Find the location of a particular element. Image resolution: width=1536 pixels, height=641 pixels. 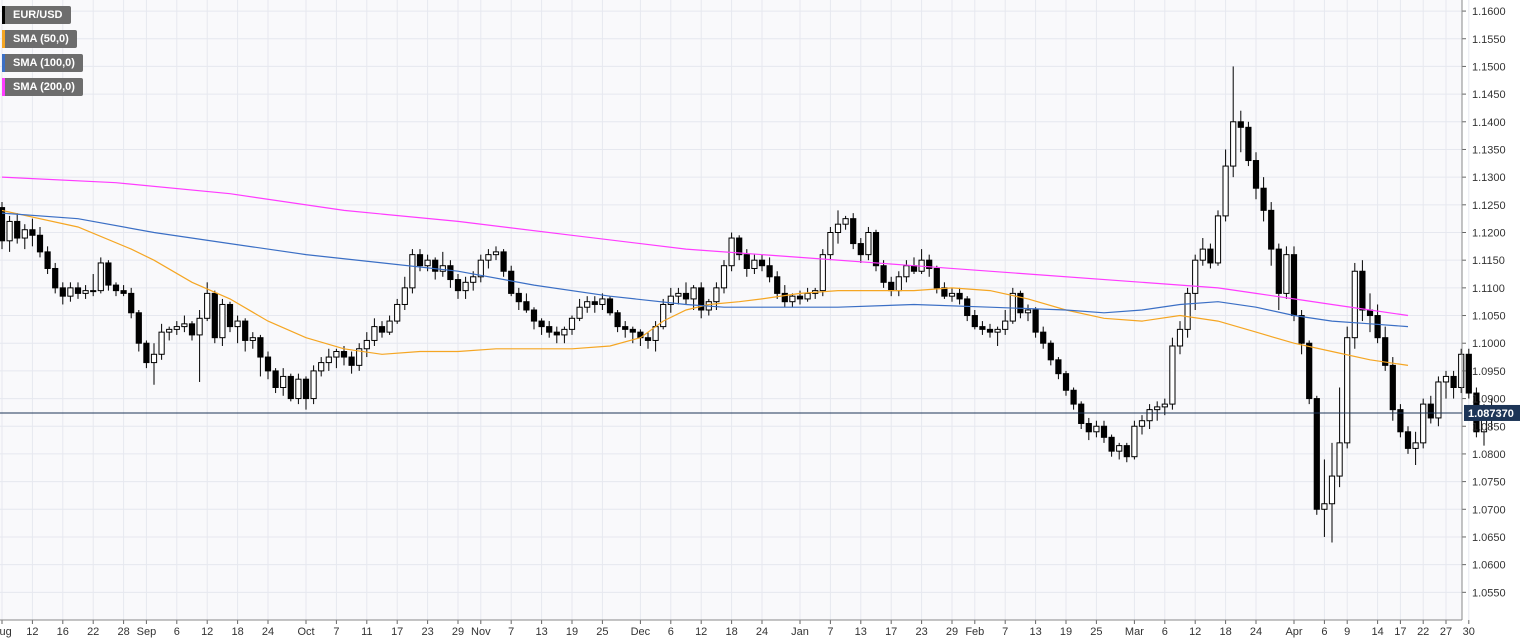

current-price-tag is located at coordinates (1492, 412).